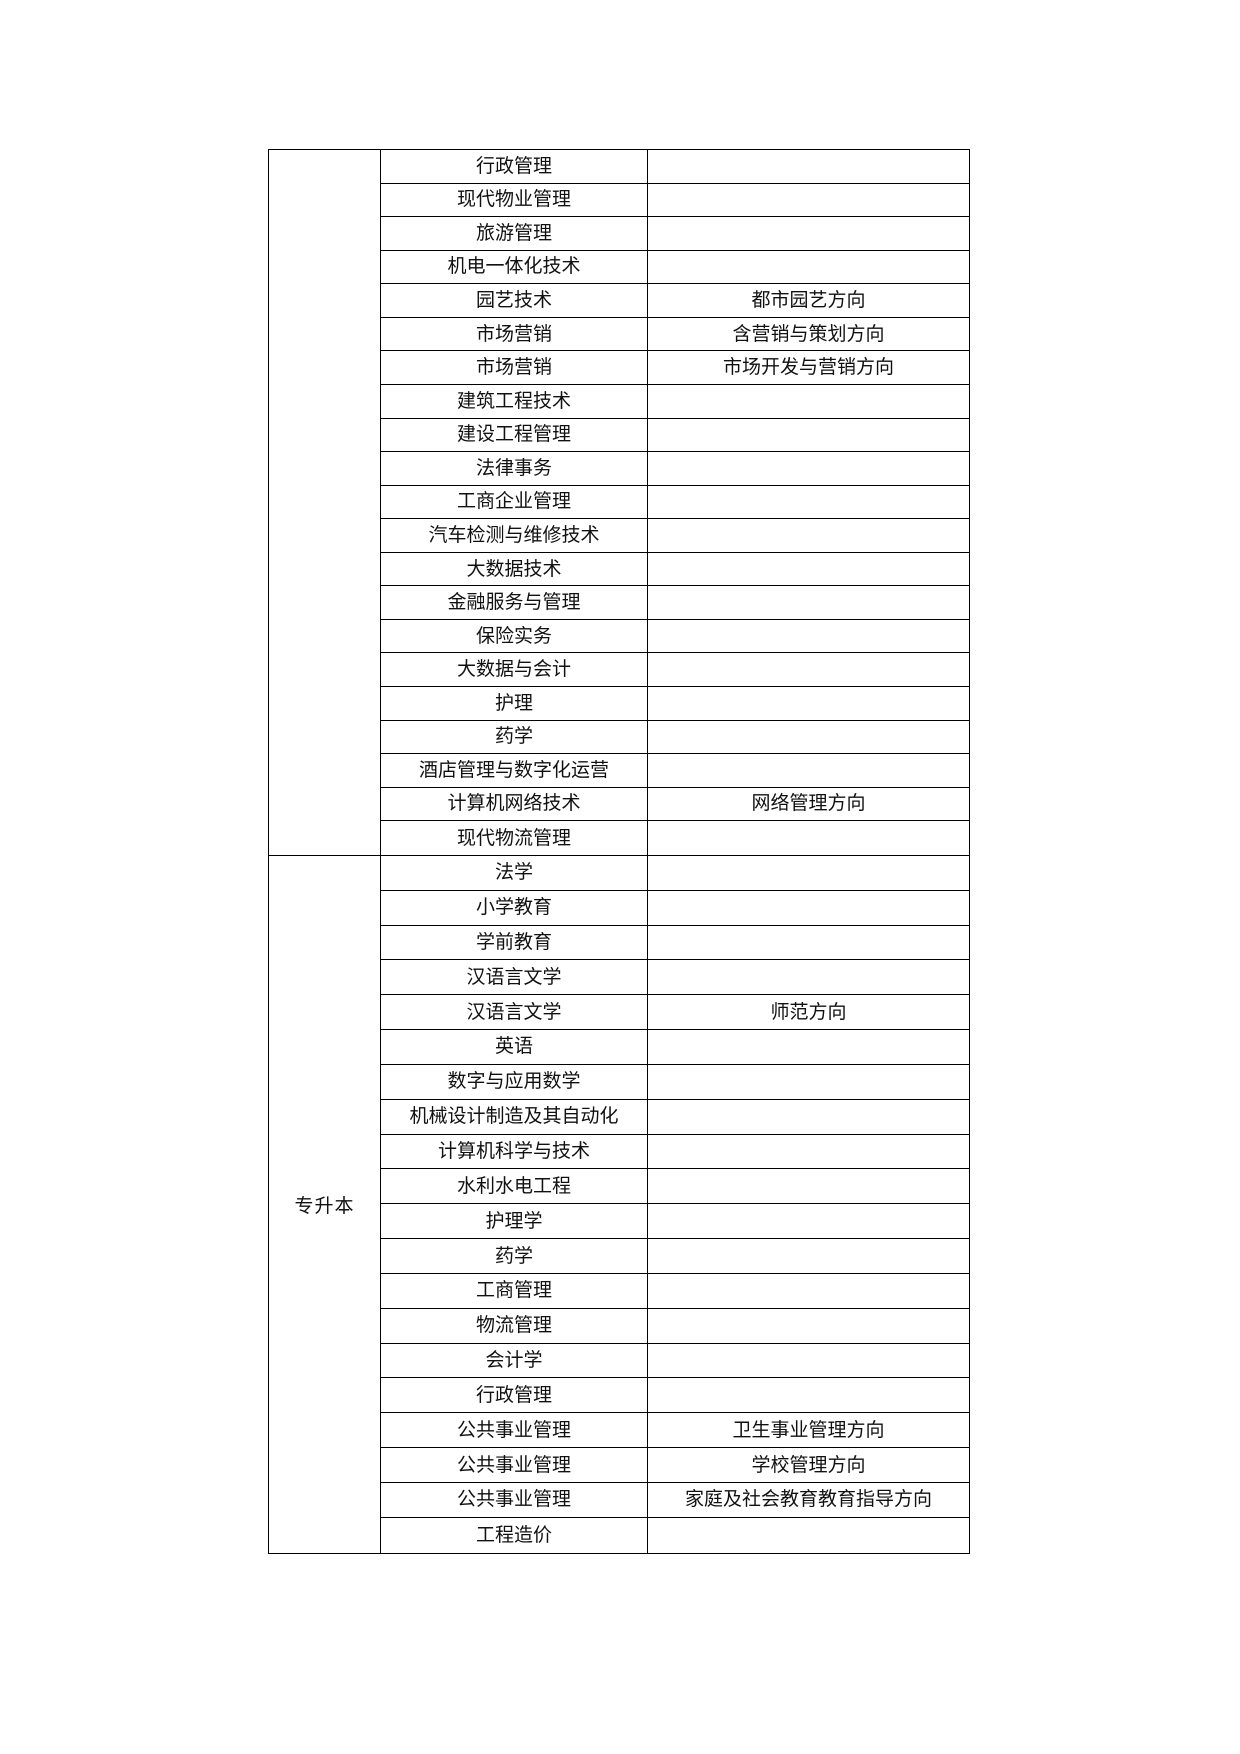  Describe the element at coordinates (514, 200) in the screenshot. I see `program-cell: 现代物业管理` at that location.